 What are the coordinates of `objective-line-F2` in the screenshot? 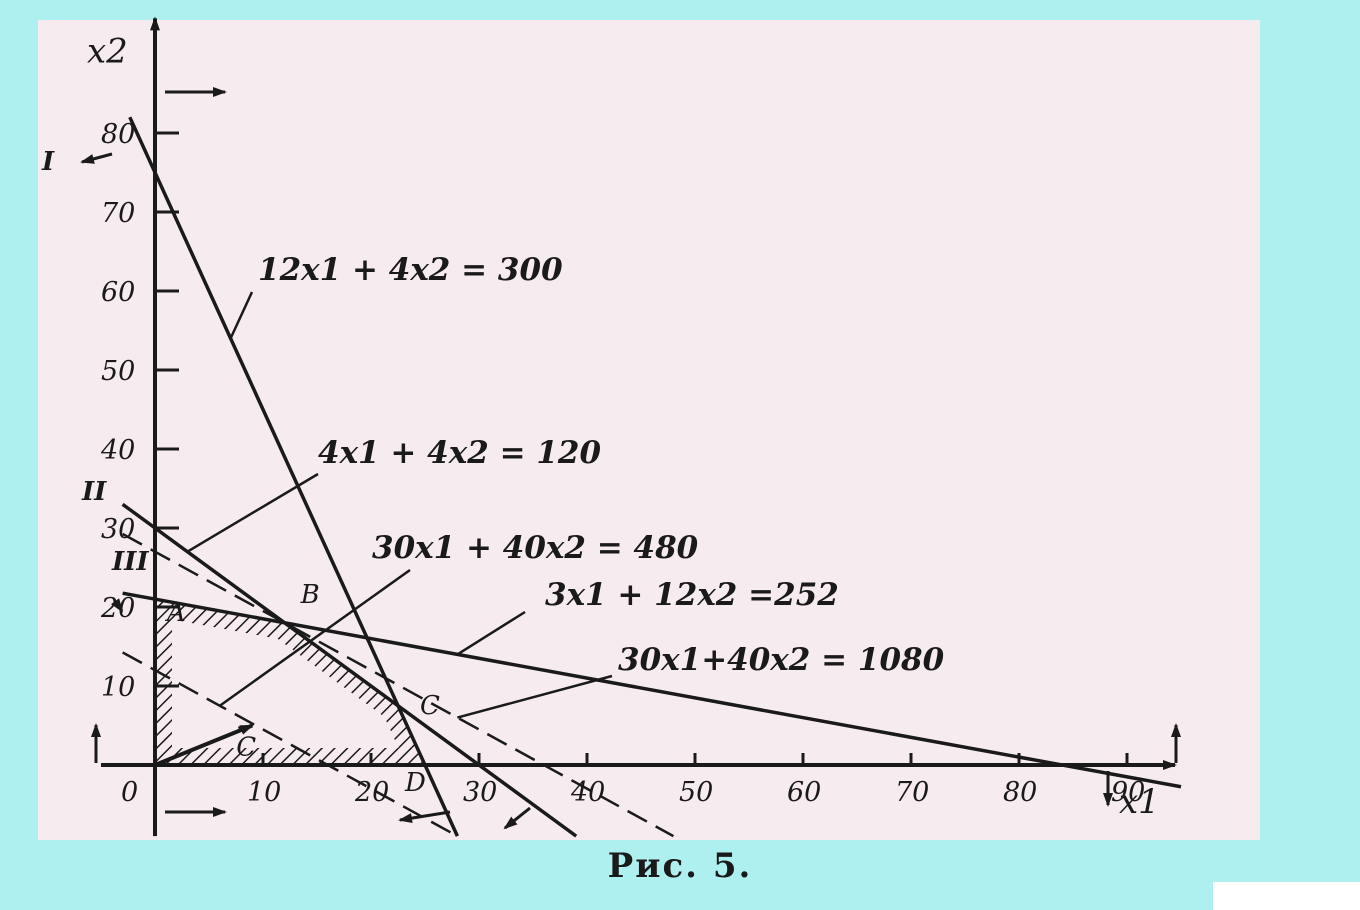 It's located at (398, 685).